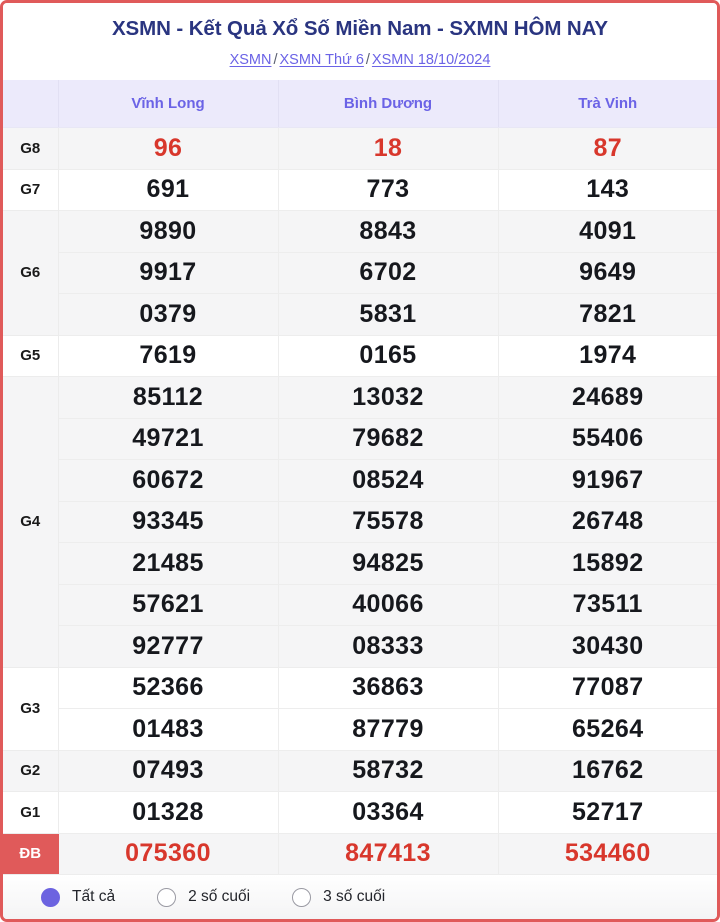 The image size is (720, 922). Describe the element at coordinates (388, 812) in the screenshot. I see `prize-number-cell: 03364` at that location.